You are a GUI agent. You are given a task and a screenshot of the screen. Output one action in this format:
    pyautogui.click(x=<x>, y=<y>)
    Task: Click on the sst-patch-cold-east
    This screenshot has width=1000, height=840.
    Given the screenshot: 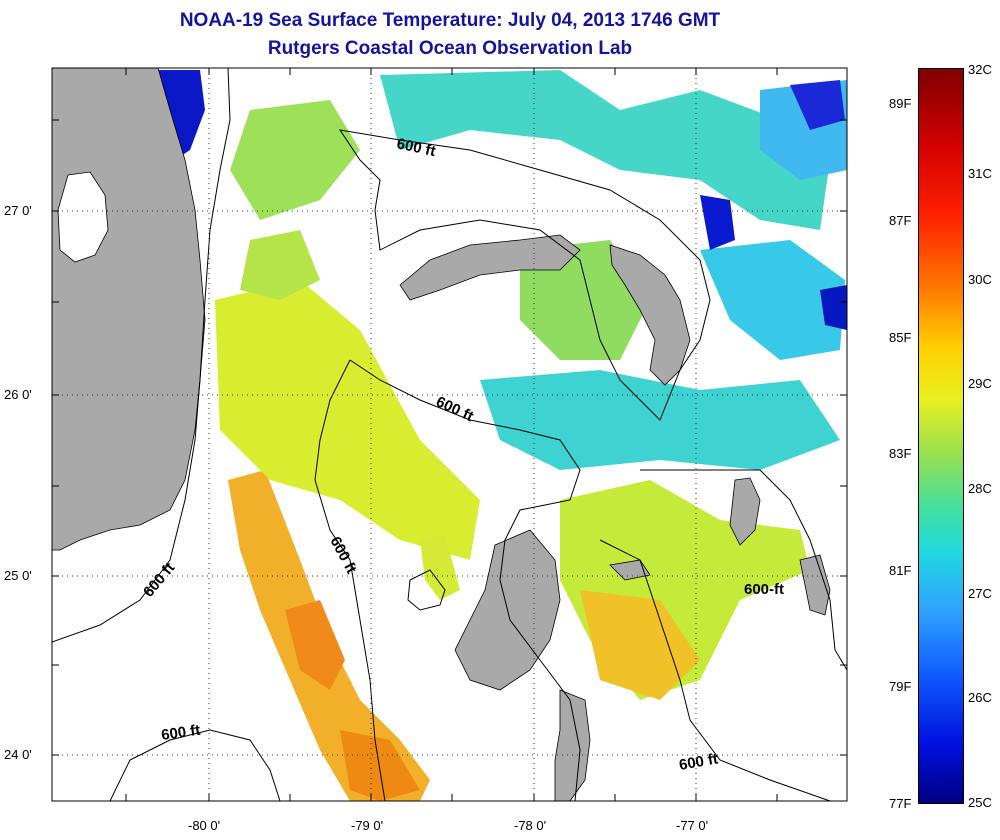 What is the action you would take?
    pyautogui.click(x=717, y=222)
    